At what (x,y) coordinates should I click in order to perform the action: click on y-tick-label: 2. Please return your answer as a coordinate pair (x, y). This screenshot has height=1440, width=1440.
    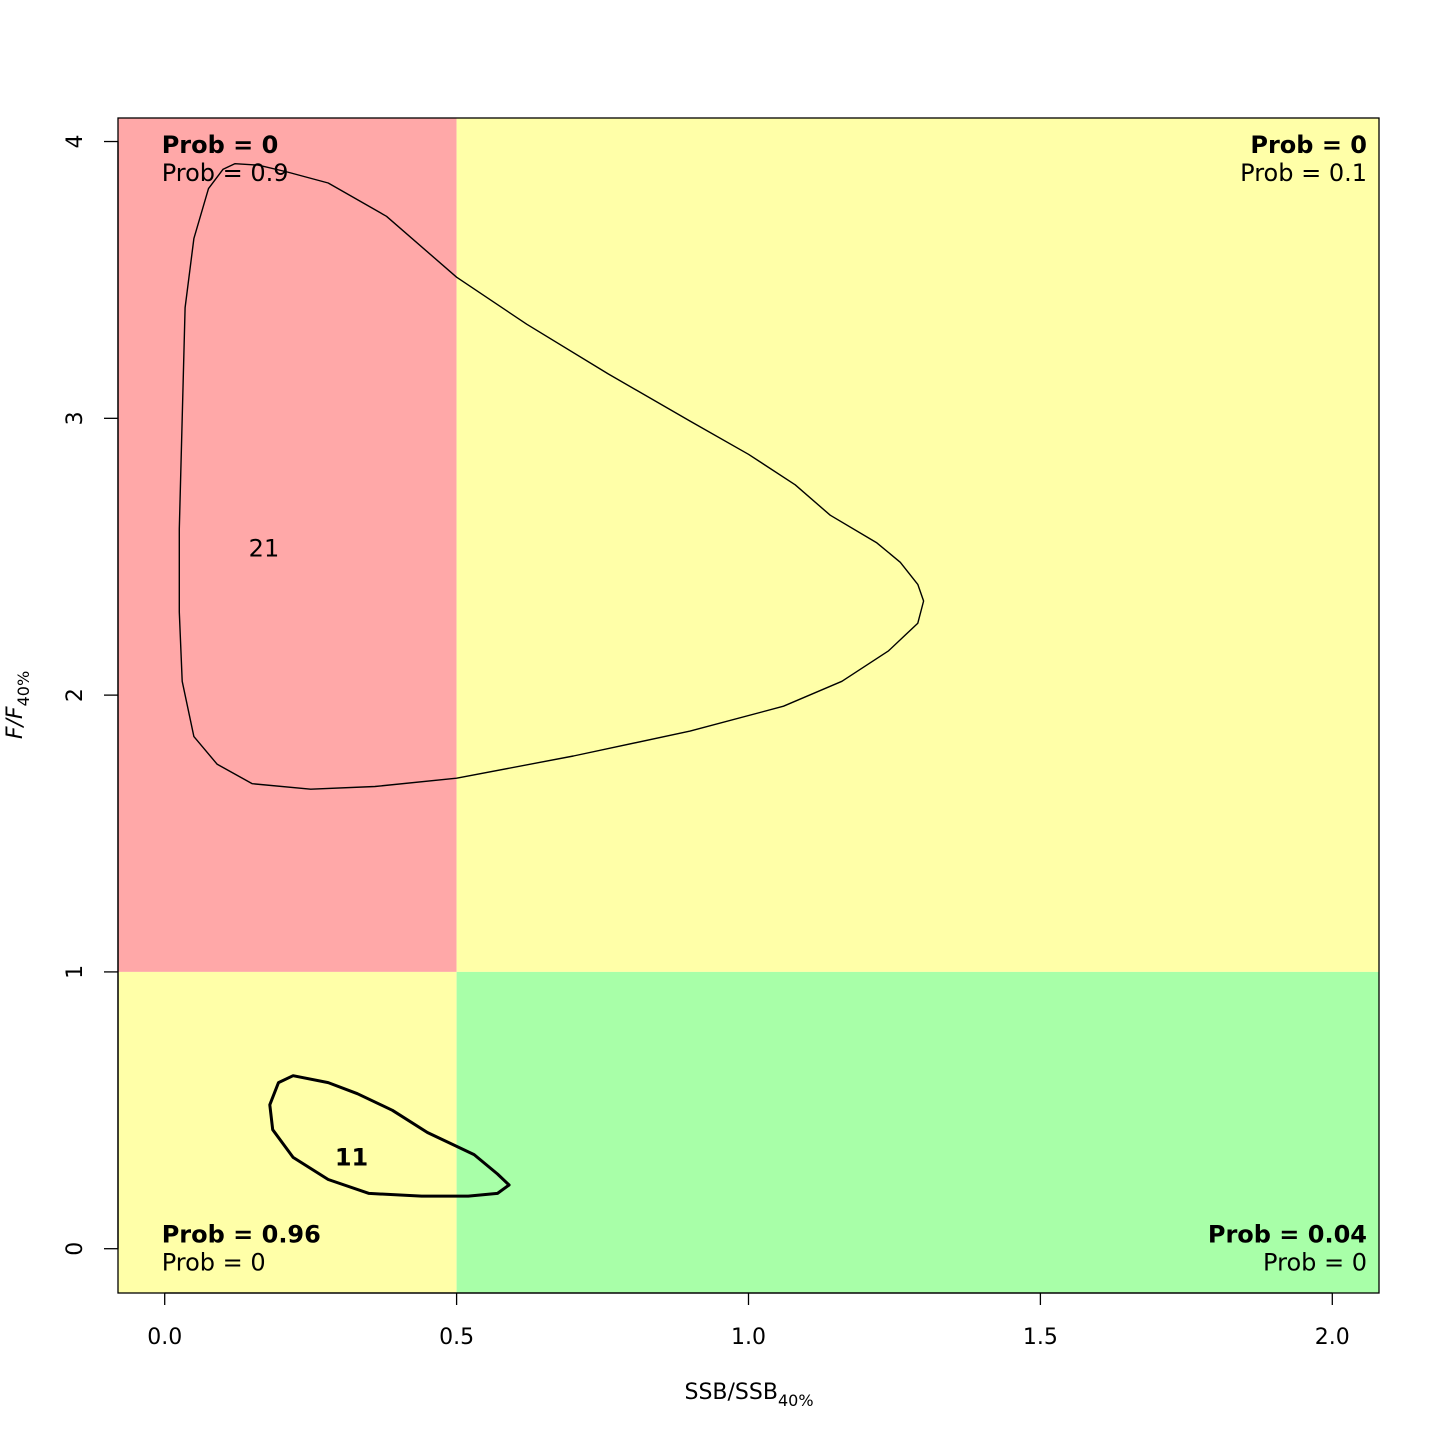
    Looking at the image, I should click on (75, 695).